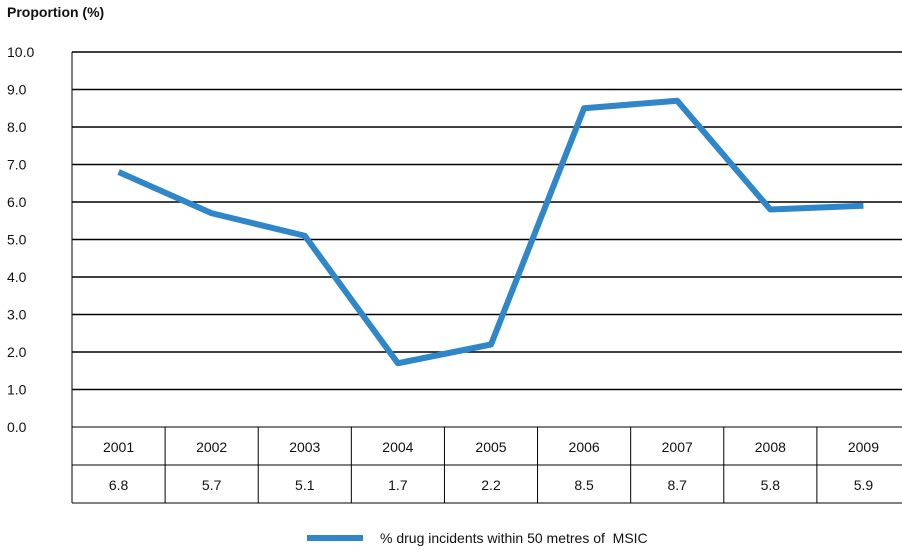 Image resolution: width=902 pixels, height=551 pixels. What do you see at coordinates (491, 485) in the screenshot?
I see `data-table-value: 2.2` at bounding box center [491, 485].